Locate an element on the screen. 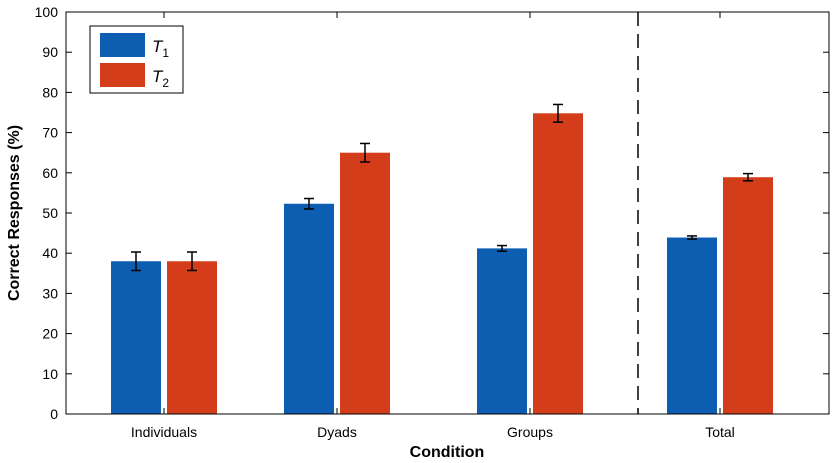  y-tick-label: 60 is located at coordinates (50, 173).